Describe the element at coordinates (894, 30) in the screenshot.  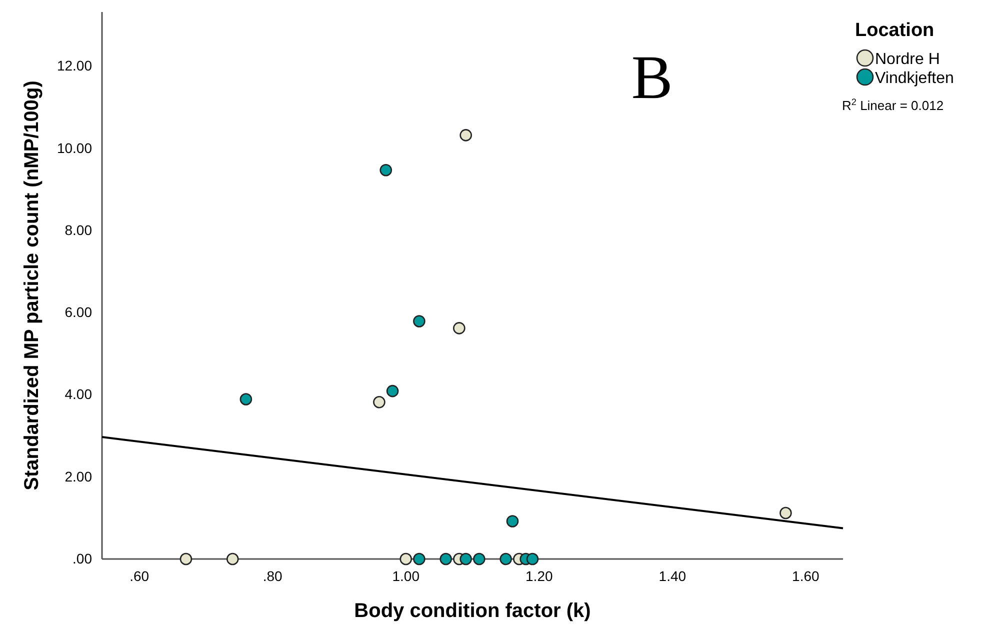
I see `legend-title: Location` at that location.